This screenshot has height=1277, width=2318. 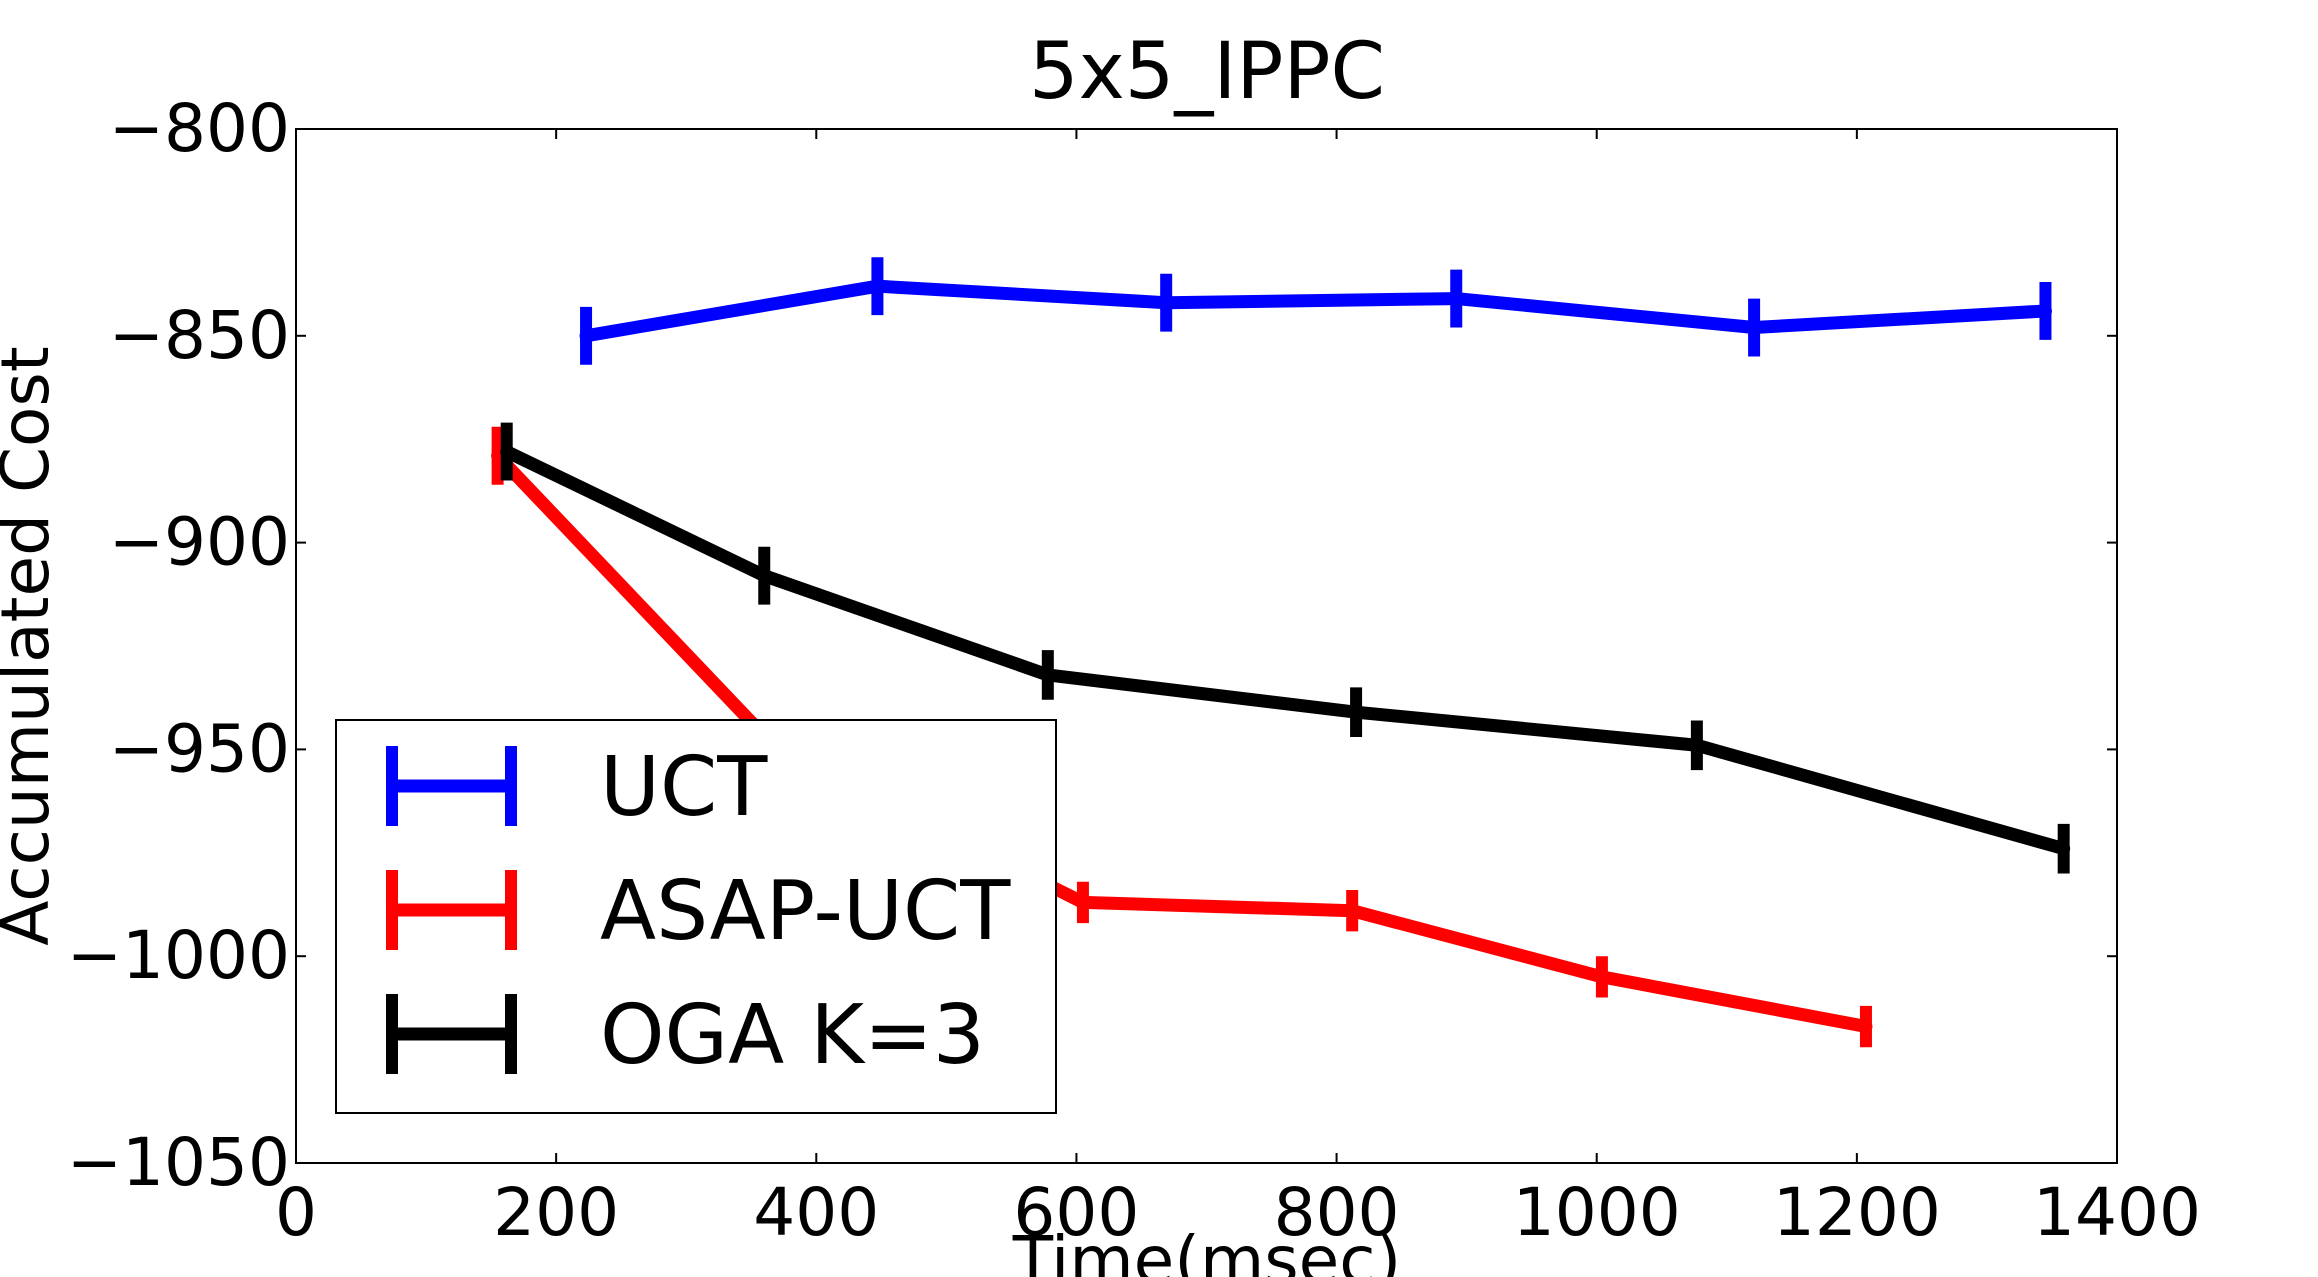 I want to click on y-tick-label: −800, so click(x=199, y=128).